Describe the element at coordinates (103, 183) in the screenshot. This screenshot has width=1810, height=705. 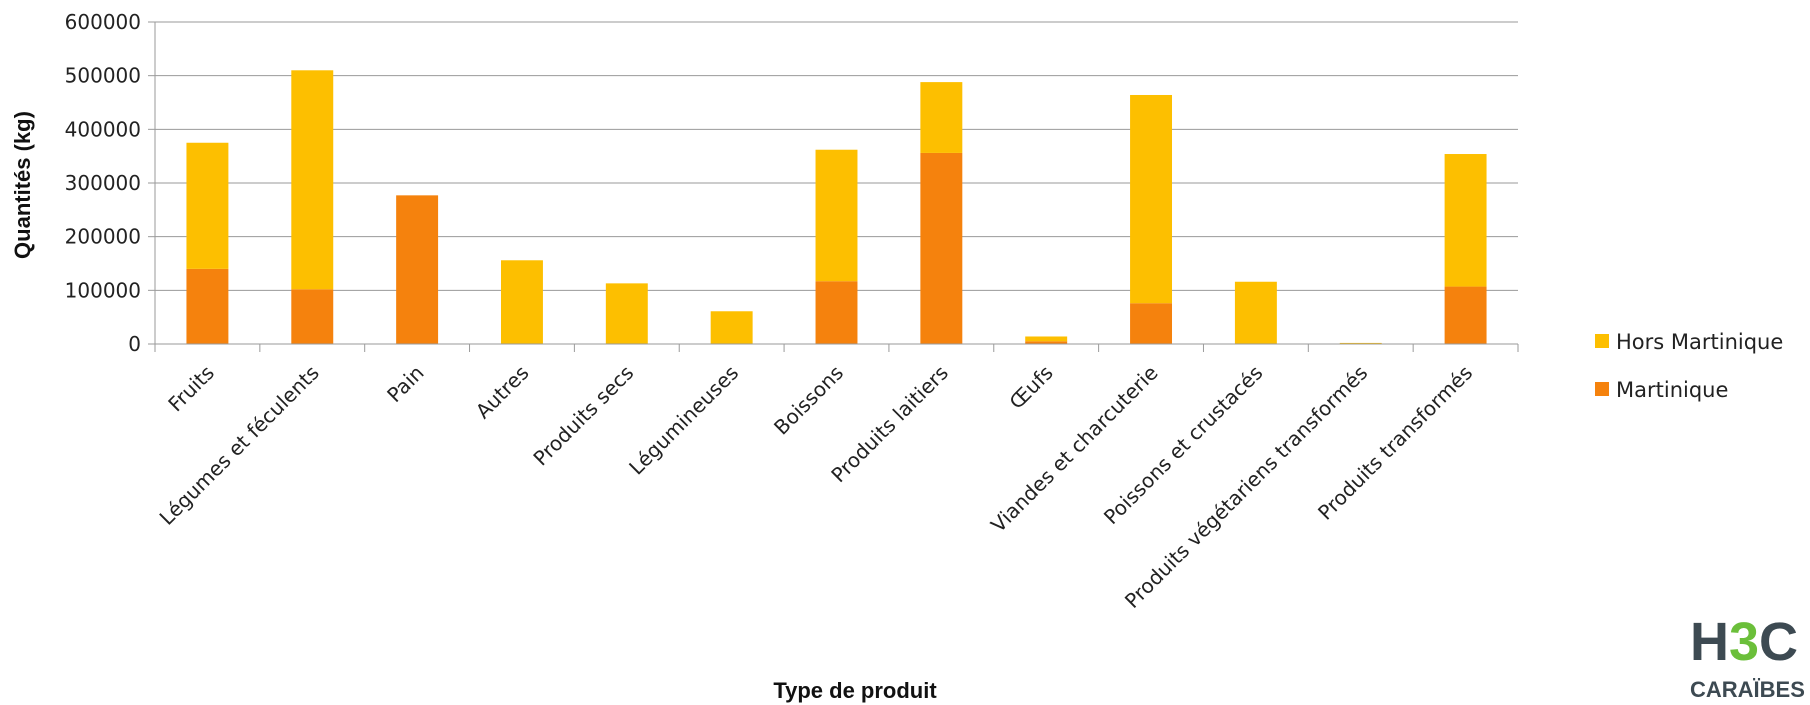
I see `y-tick-label: 300000` at that location.